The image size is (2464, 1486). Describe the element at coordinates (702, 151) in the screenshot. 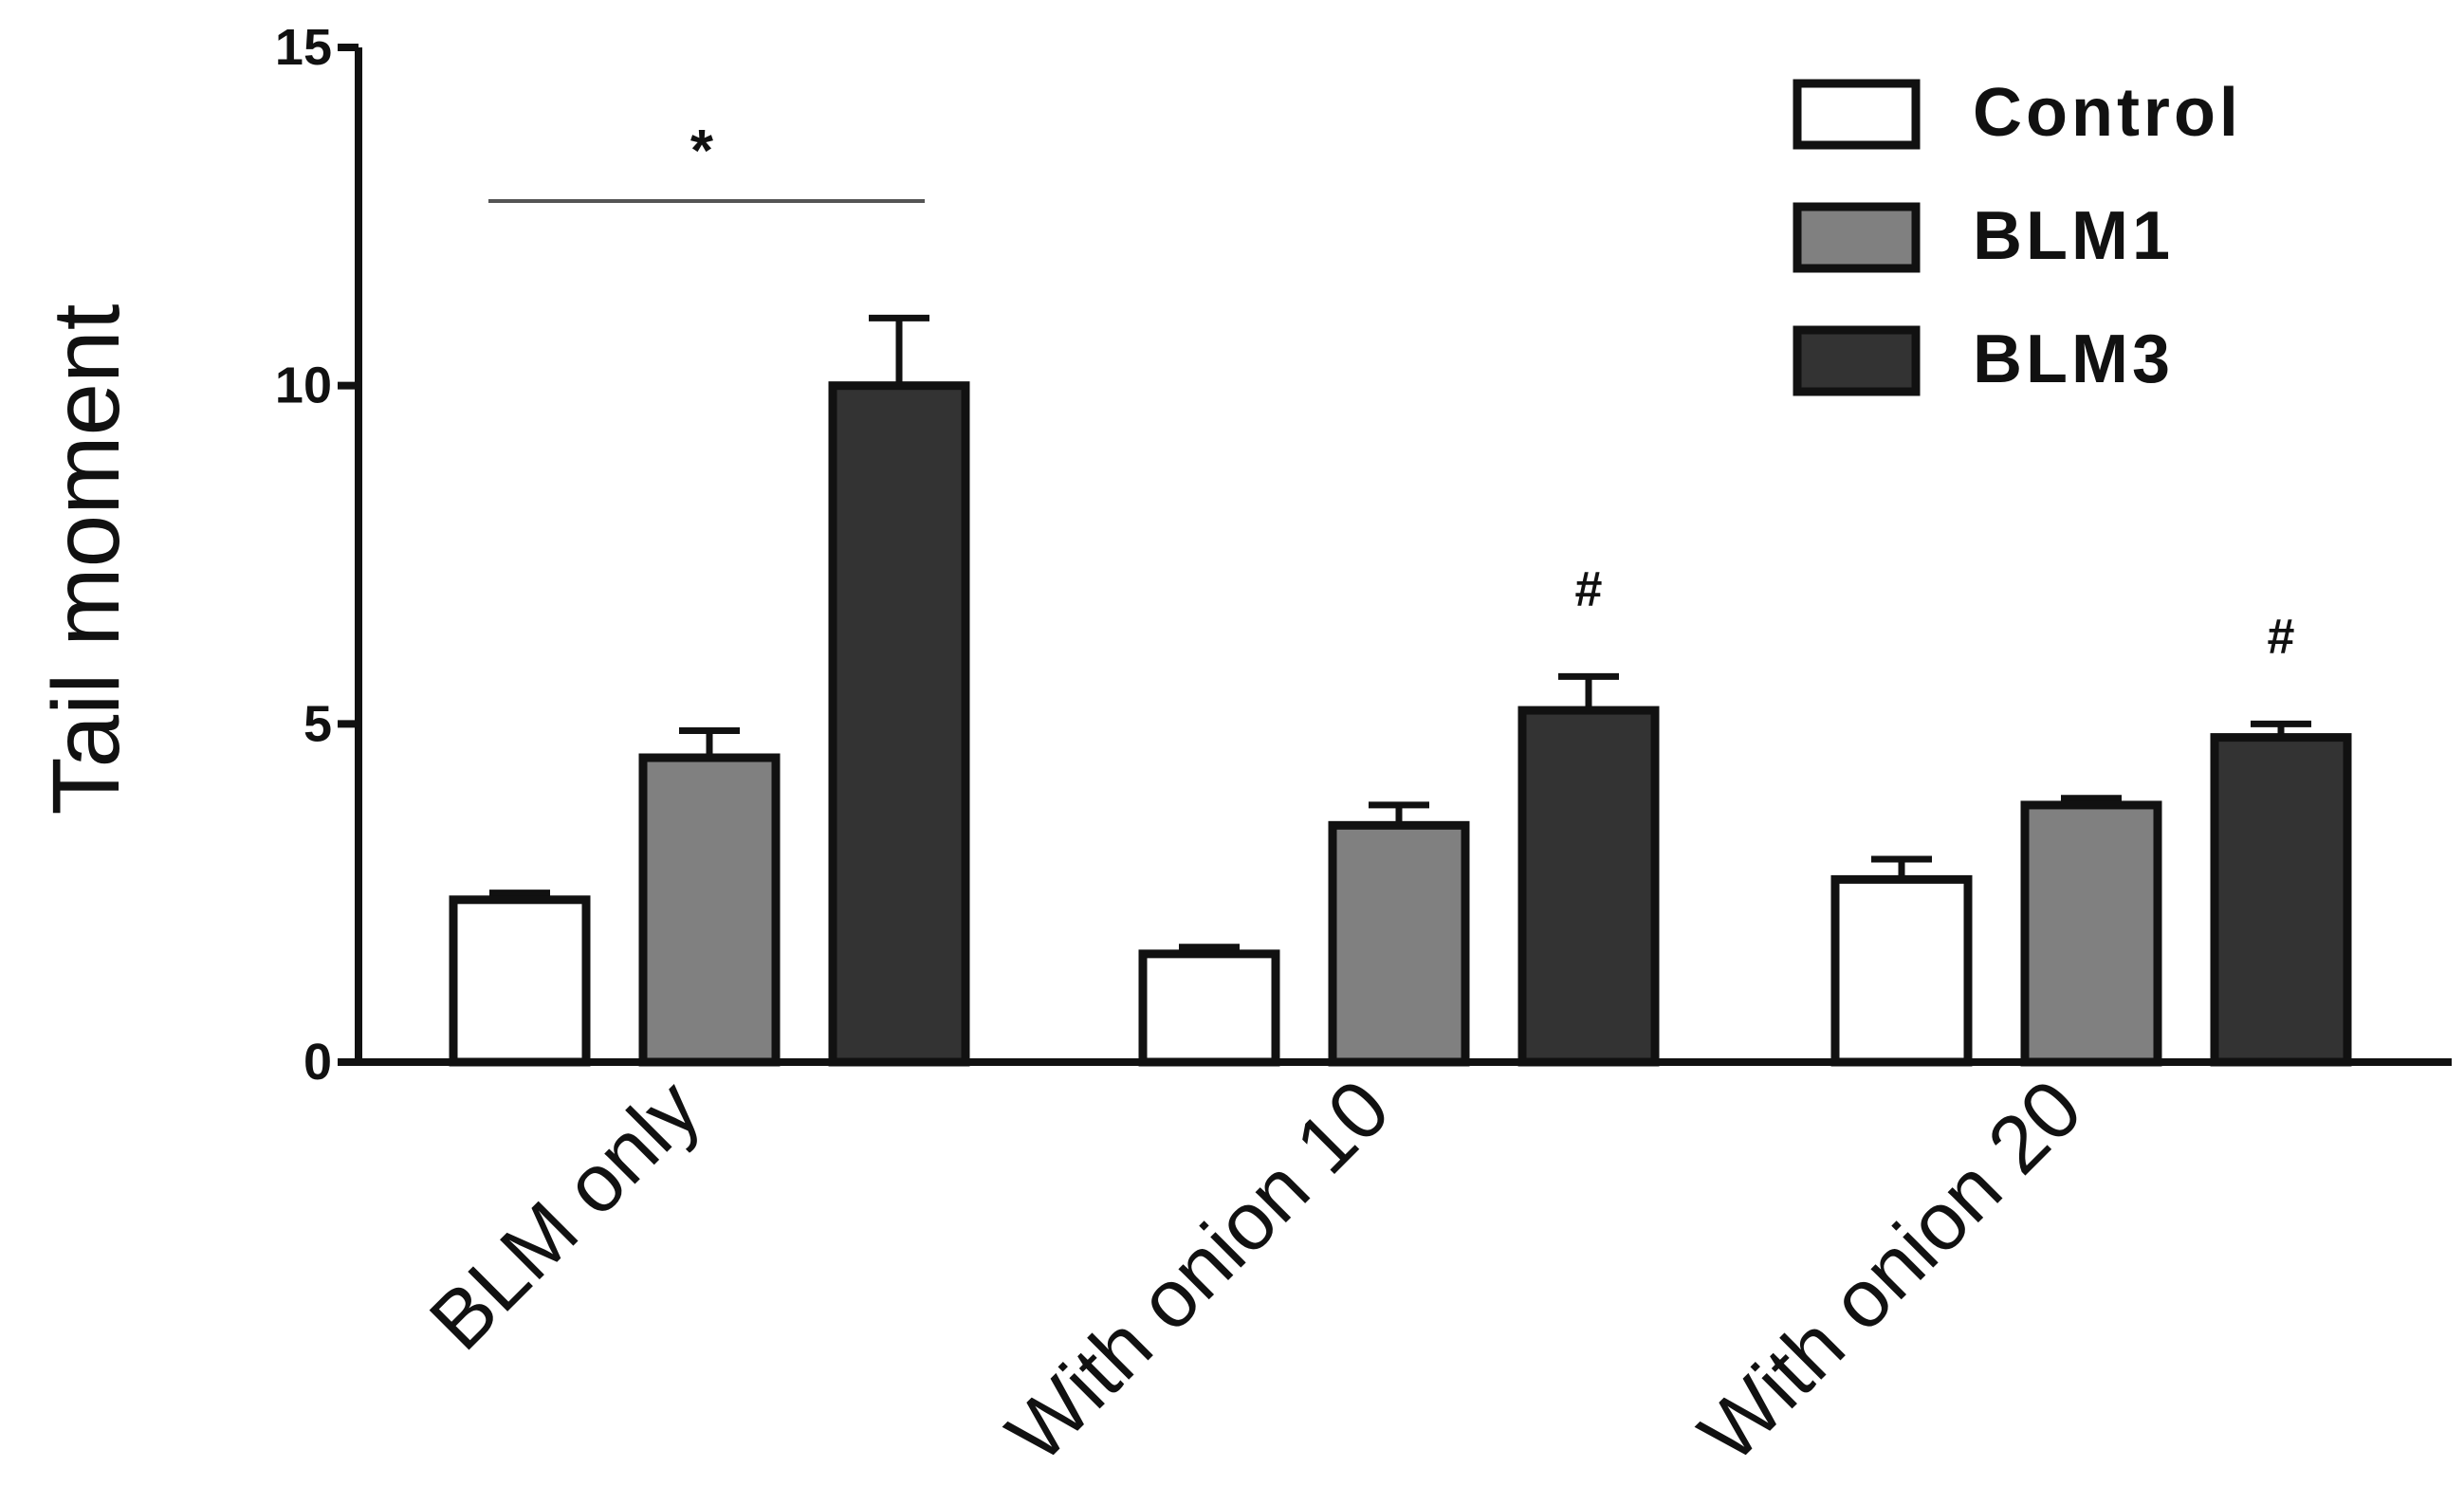

I see `annotation: *` at that location.